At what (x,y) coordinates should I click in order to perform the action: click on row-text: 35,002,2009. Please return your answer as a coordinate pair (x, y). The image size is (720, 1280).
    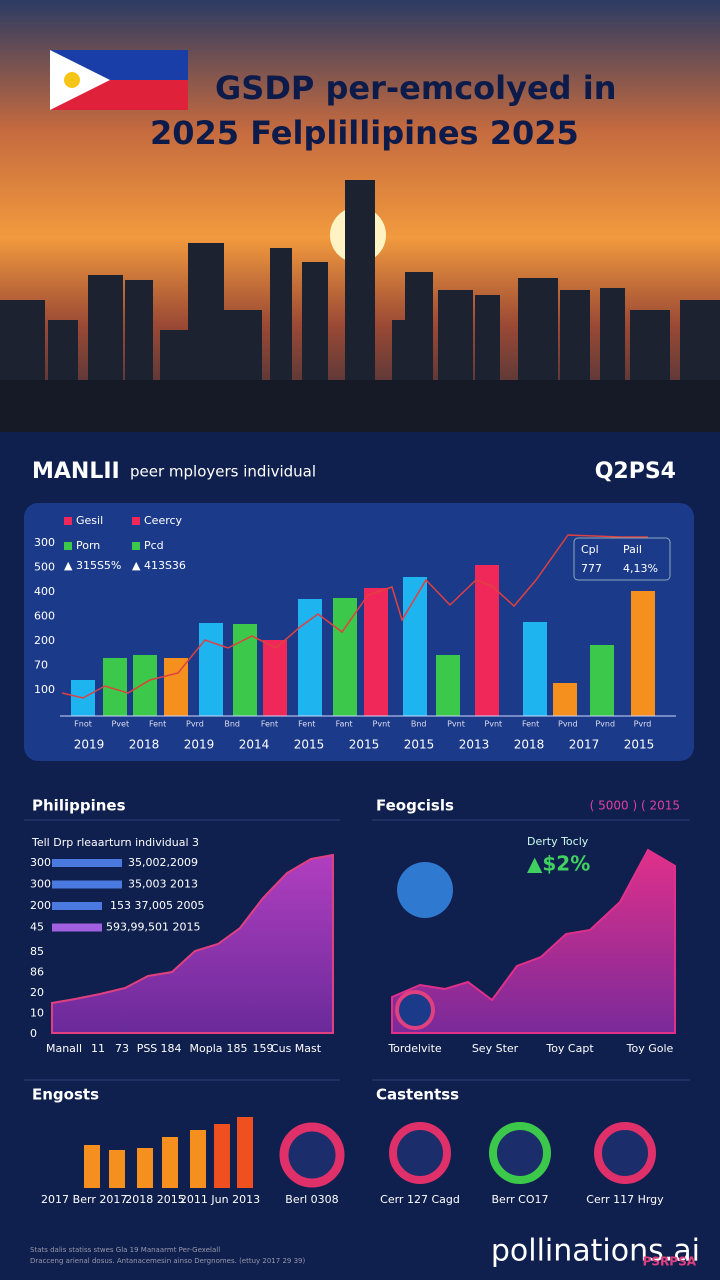
    Looking at the image, I should click on (163, 862).